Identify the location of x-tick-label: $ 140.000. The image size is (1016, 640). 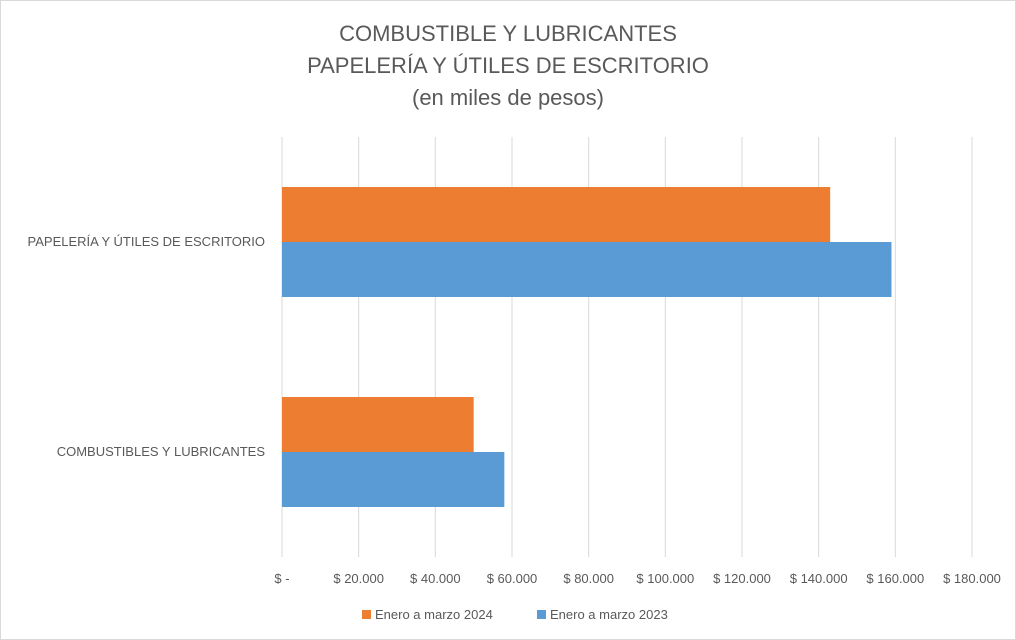
(819, 578).